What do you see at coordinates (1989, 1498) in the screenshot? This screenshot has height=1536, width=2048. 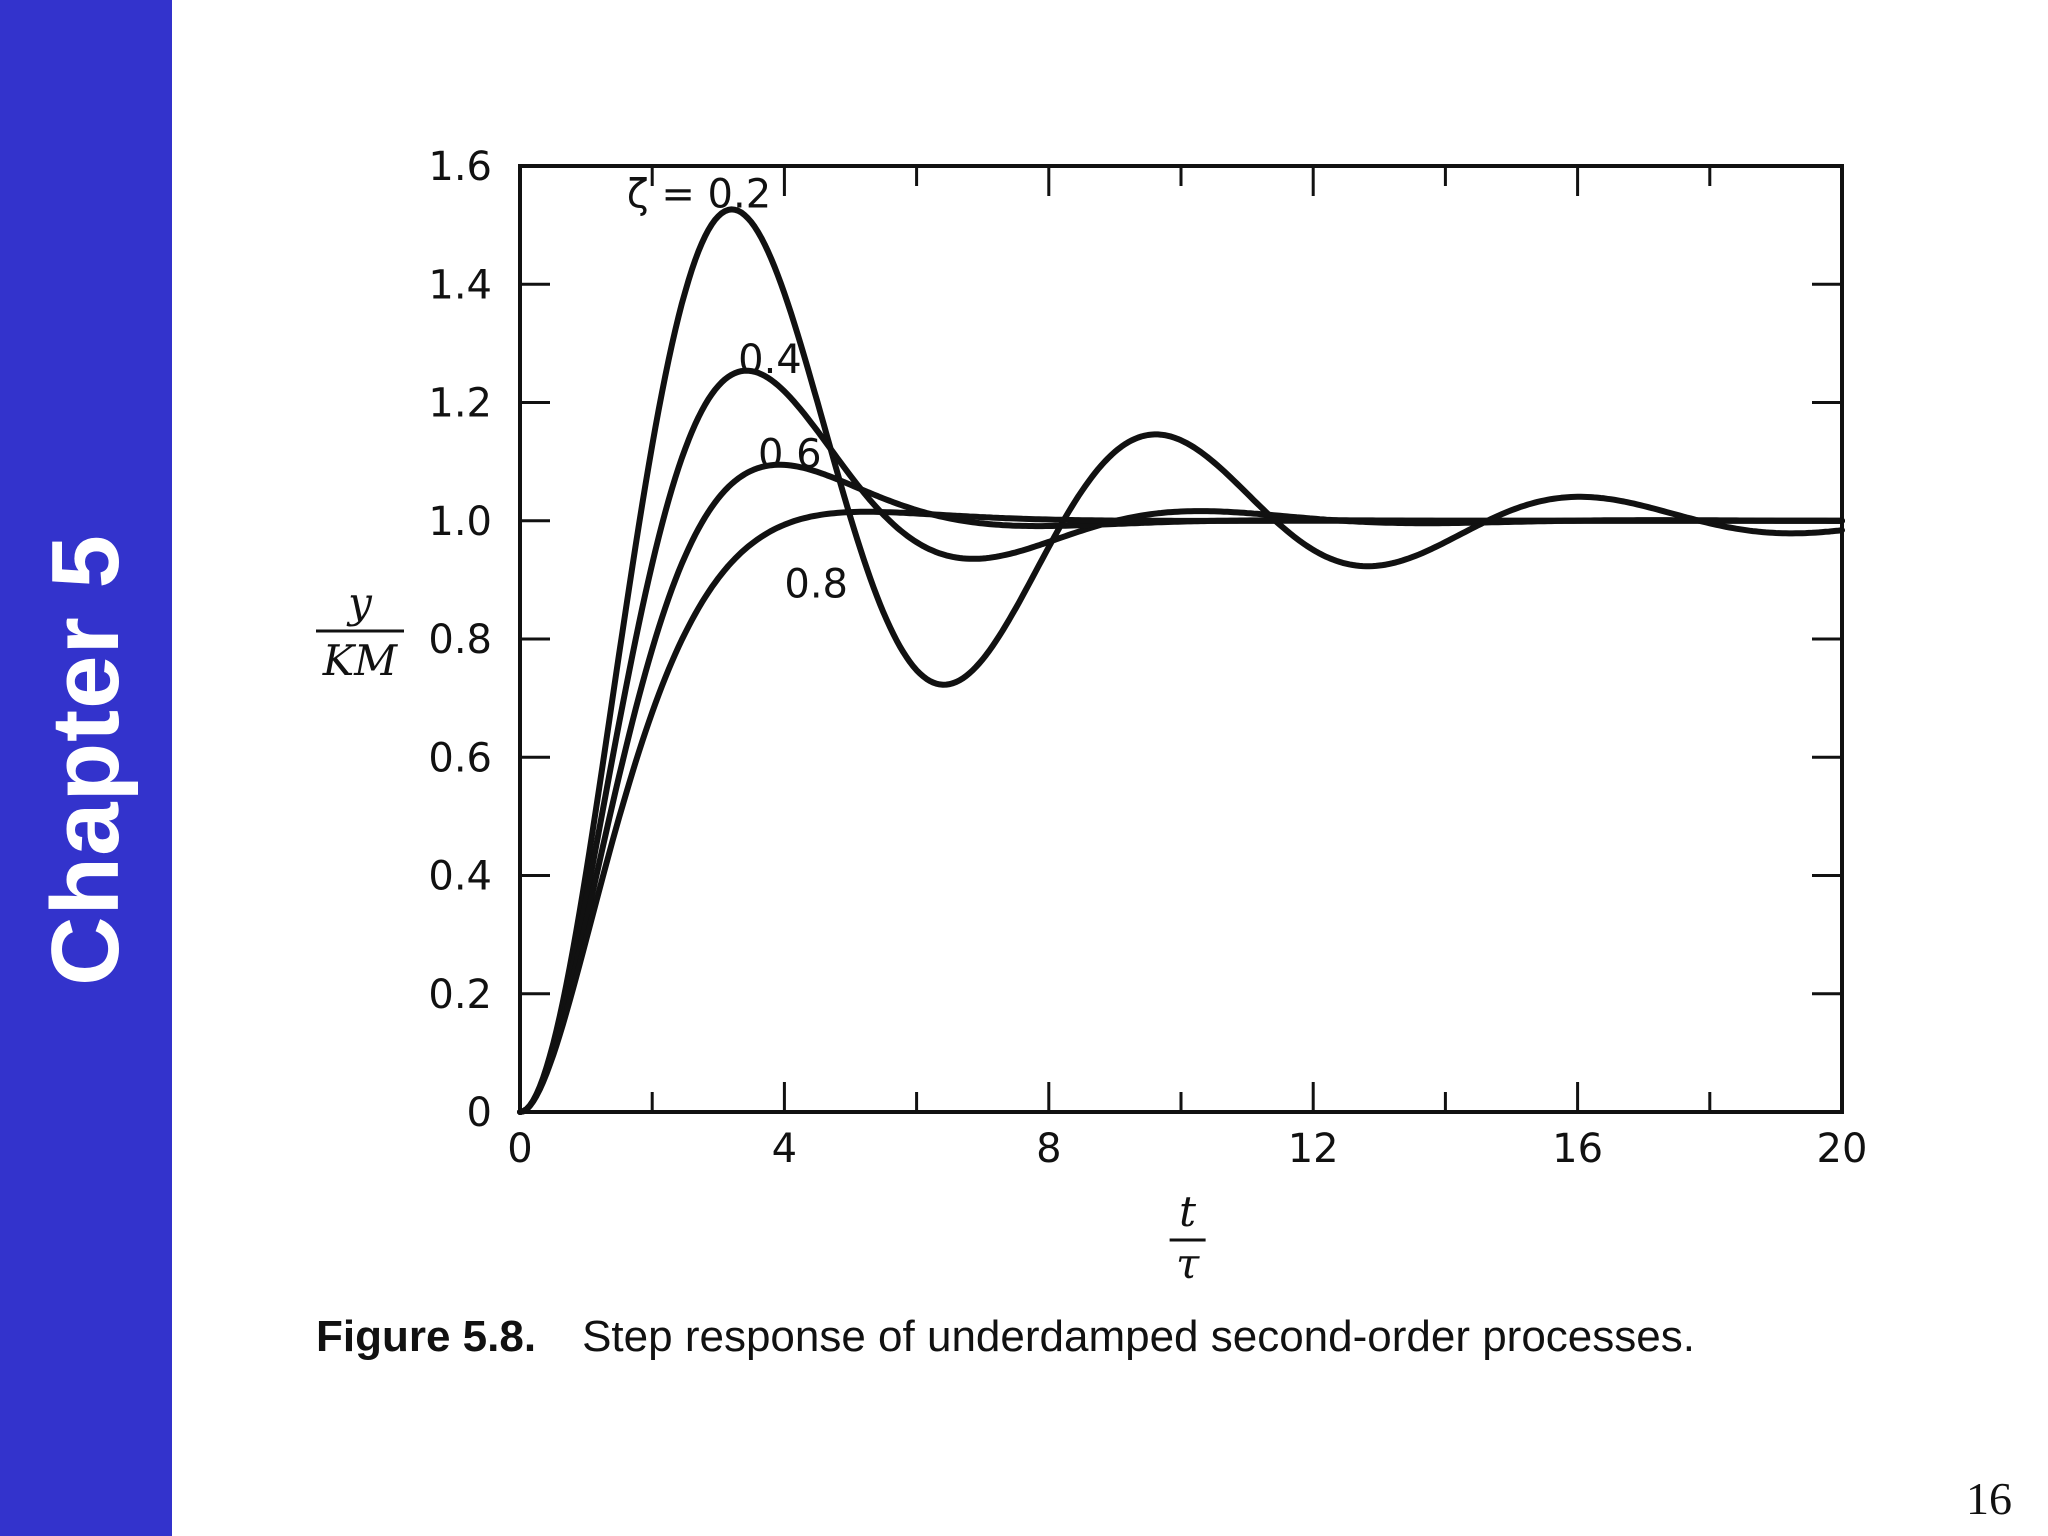 I see `page-number: 16` at bounding box center [1989, 1498].